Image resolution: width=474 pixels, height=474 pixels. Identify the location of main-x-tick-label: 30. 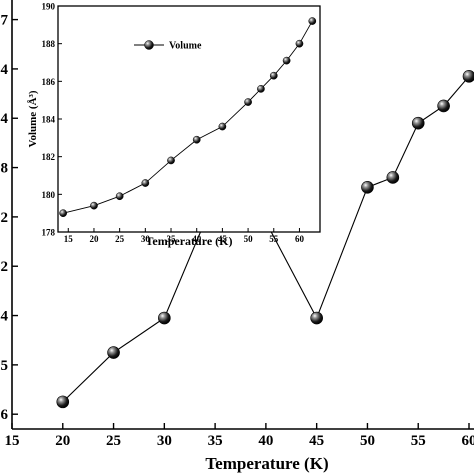
(164, 441).